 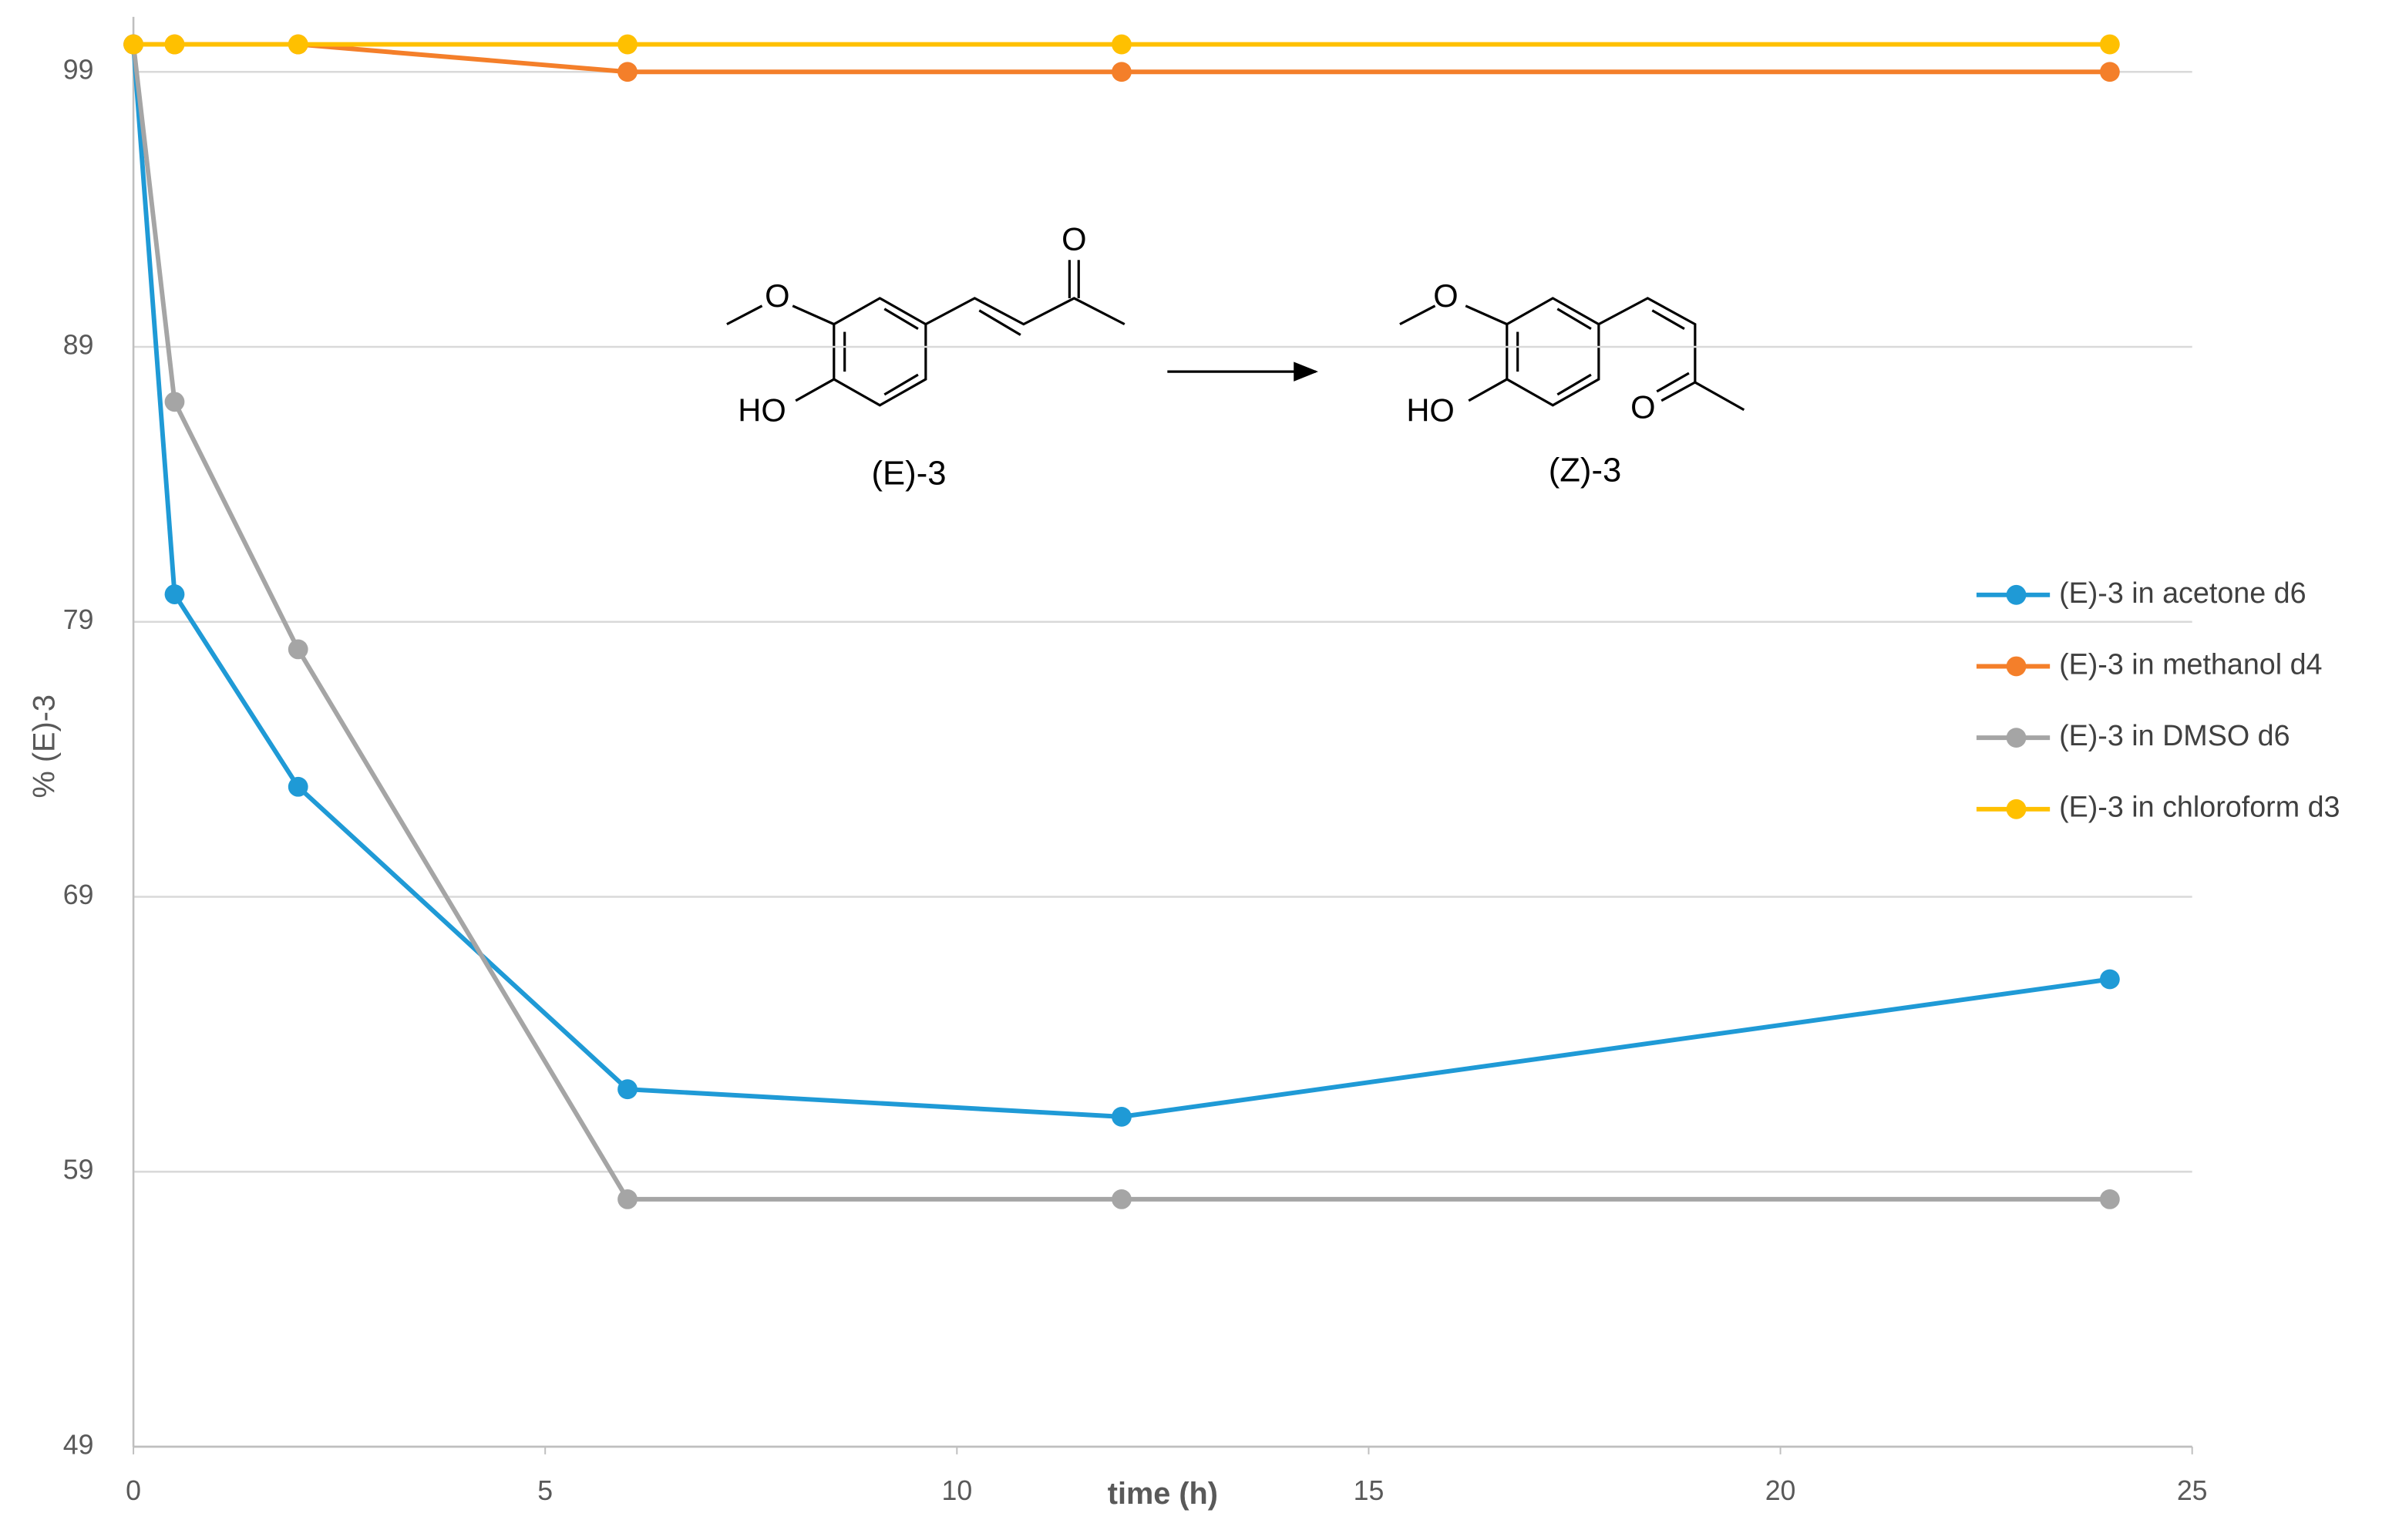 What do you see at coordinates (79, 1170) in the screenshot?
I see `y-tick-label: 59` at bounding box center [79, 1170].